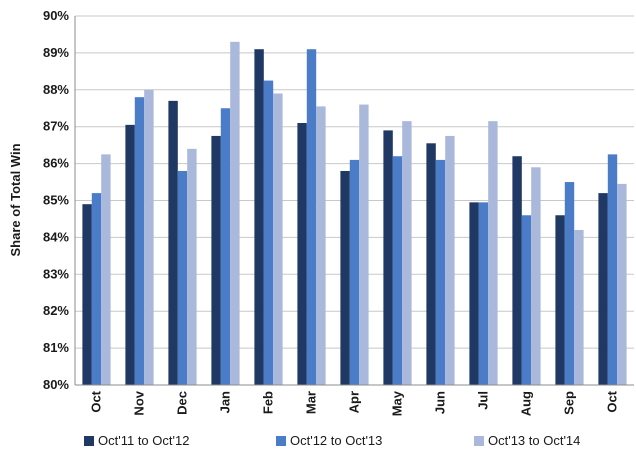 The image size is (636, 461). What do you see at coordinates (534, 440) in the screenshot?
I see `legend-label: Oct'13 to Oct'14` at bounding box center [534, 440].